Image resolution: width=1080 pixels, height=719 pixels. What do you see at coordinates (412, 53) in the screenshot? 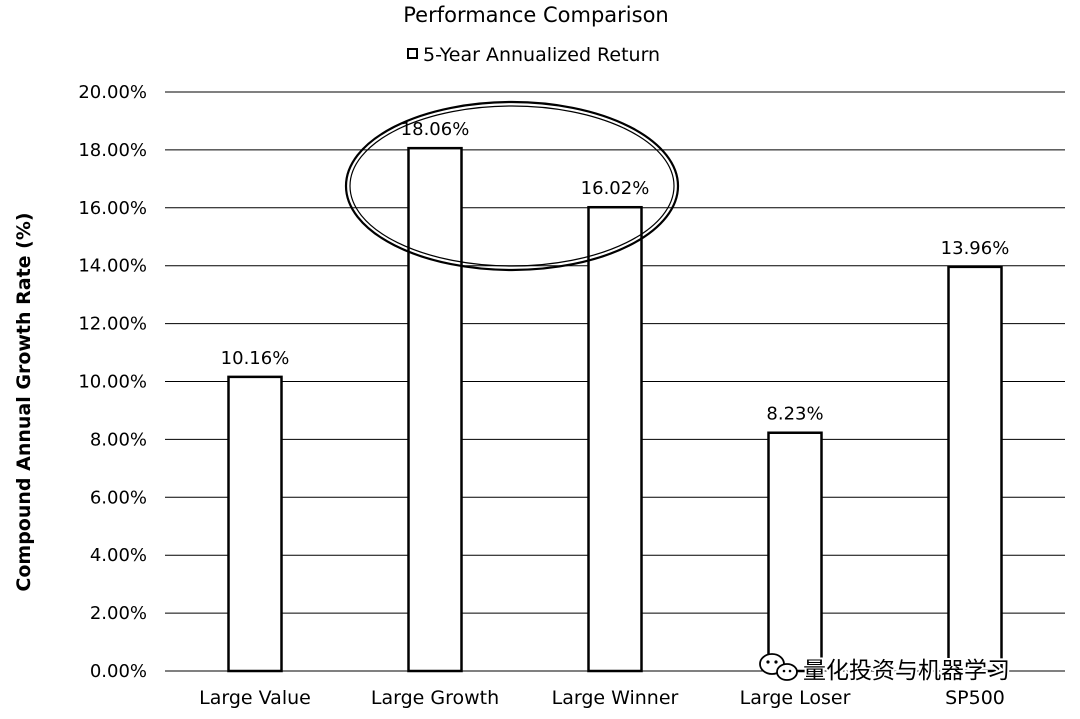
I see `legend-swatch` at bounding box center [412, 53].